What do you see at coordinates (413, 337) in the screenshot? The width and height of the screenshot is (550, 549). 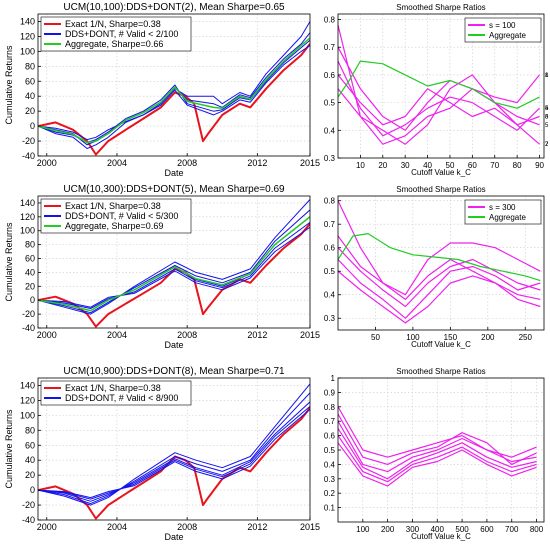 I see `x-tick-label: 100` at bounding box center [413, 337].